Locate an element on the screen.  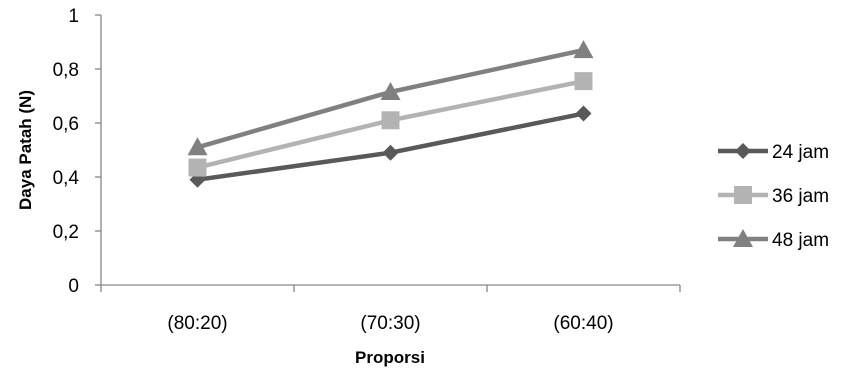
y-tick-label: 0,8 is located at coordinates (66, 70).